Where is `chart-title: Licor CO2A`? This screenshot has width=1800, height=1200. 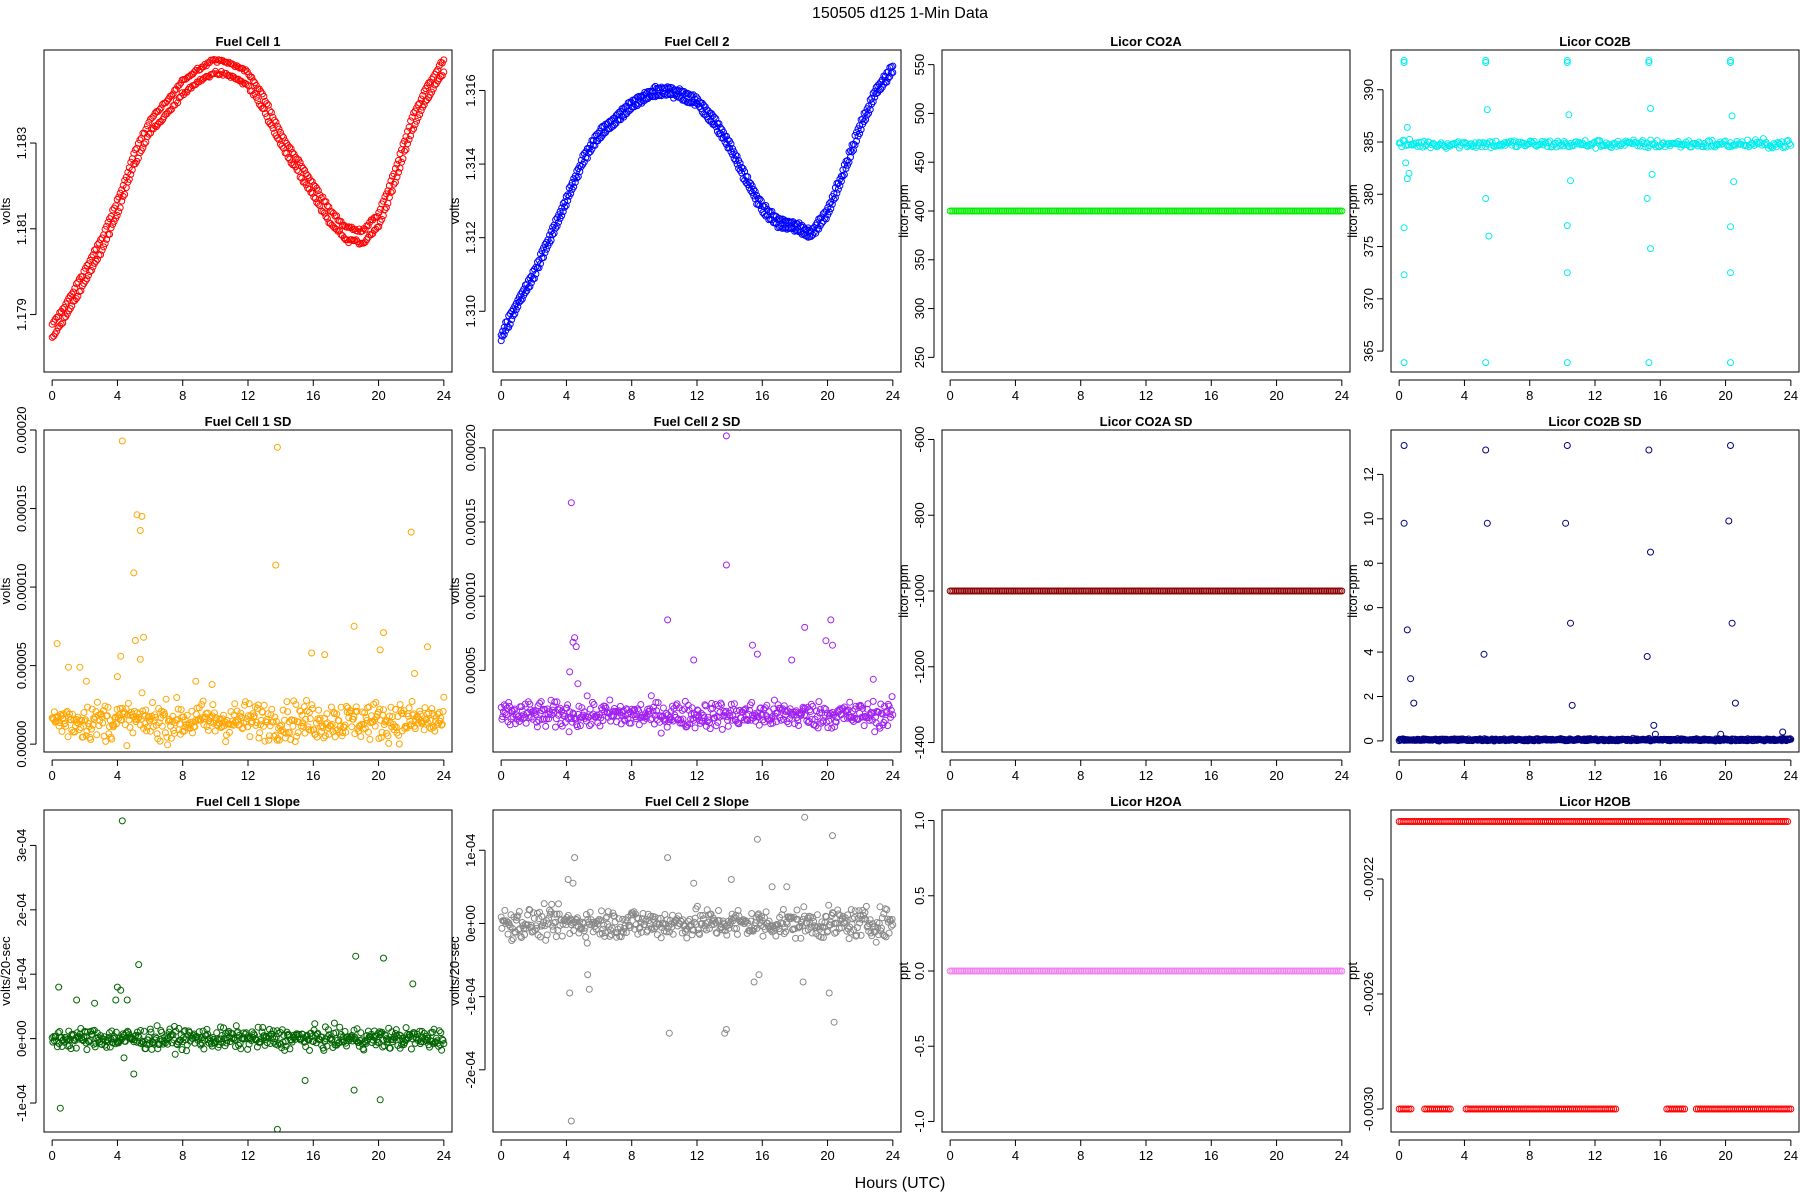 chart-title: Licor CO2A is located at coordinates (1146, 41).